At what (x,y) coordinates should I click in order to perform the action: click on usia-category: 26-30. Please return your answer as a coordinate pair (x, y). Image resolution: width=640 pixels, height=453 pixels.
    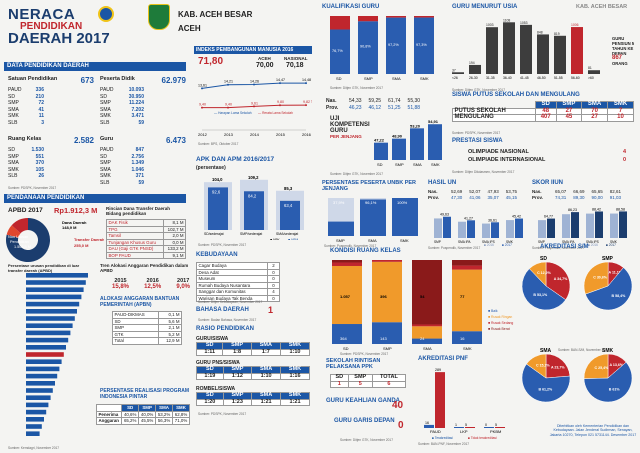
    Looking at the image, I should click on (473, 78).